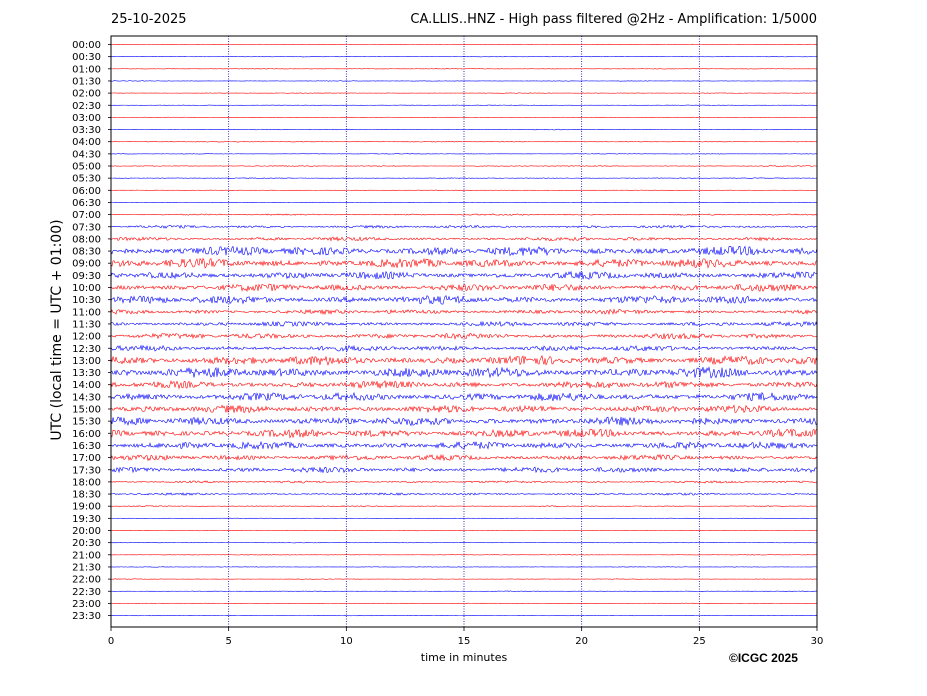  I want to click on y-tick-label: 05:00, so click(86, 167).